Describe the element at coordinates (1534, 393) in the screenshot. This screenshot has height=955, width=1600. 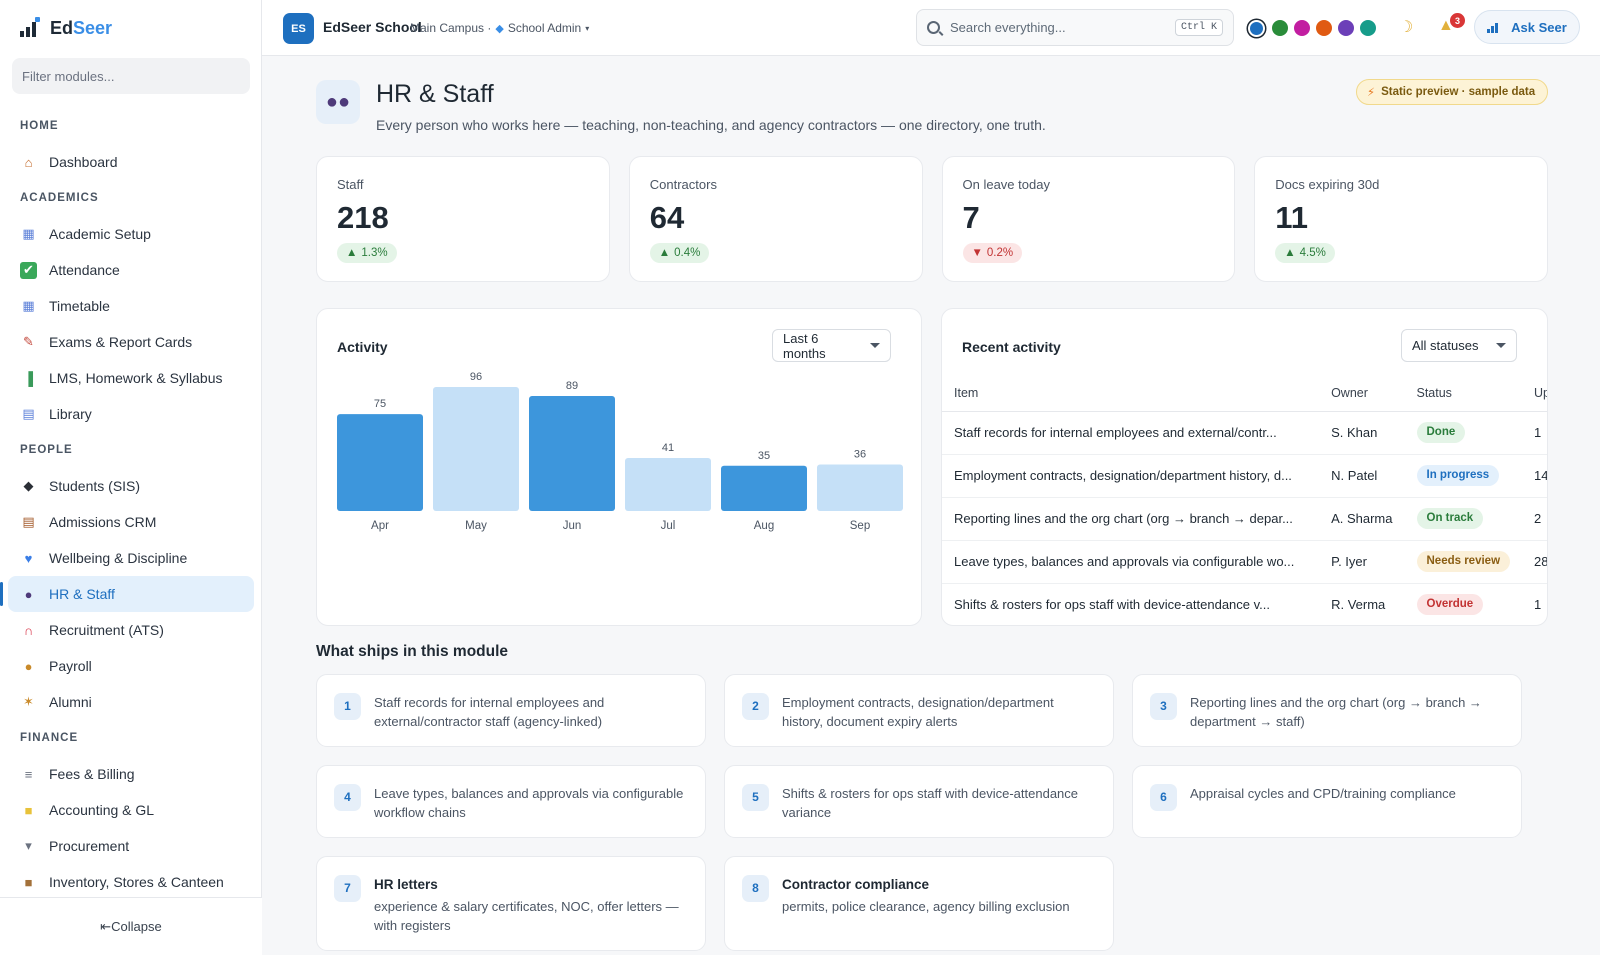
I see `column-header: Up` at that location.